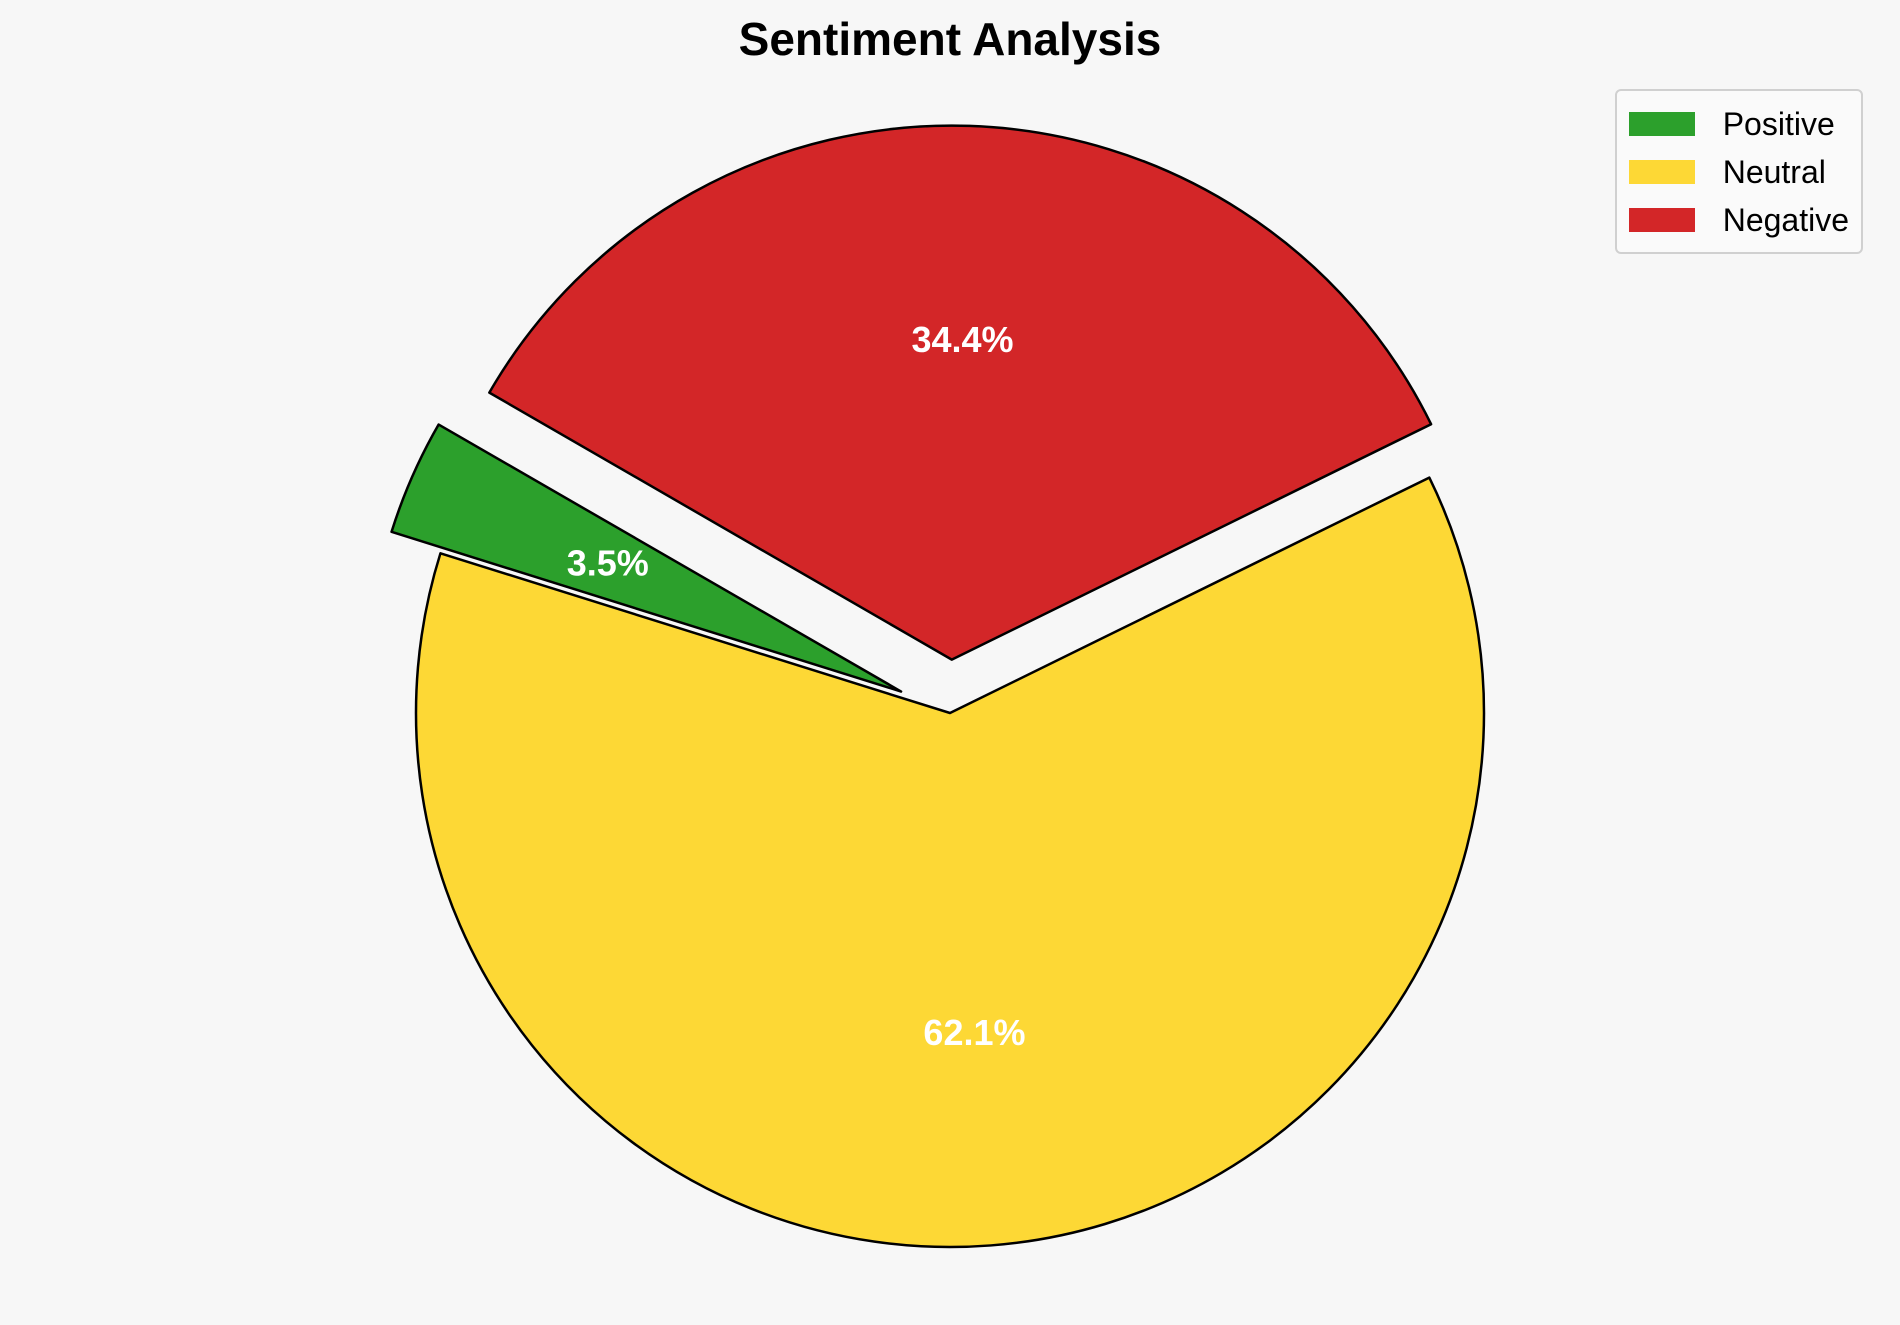  What do you see at coordinates (1661, 172) in the screenshot?
I see `legend-swatch-neutral` at bounding box center [1661, 172].